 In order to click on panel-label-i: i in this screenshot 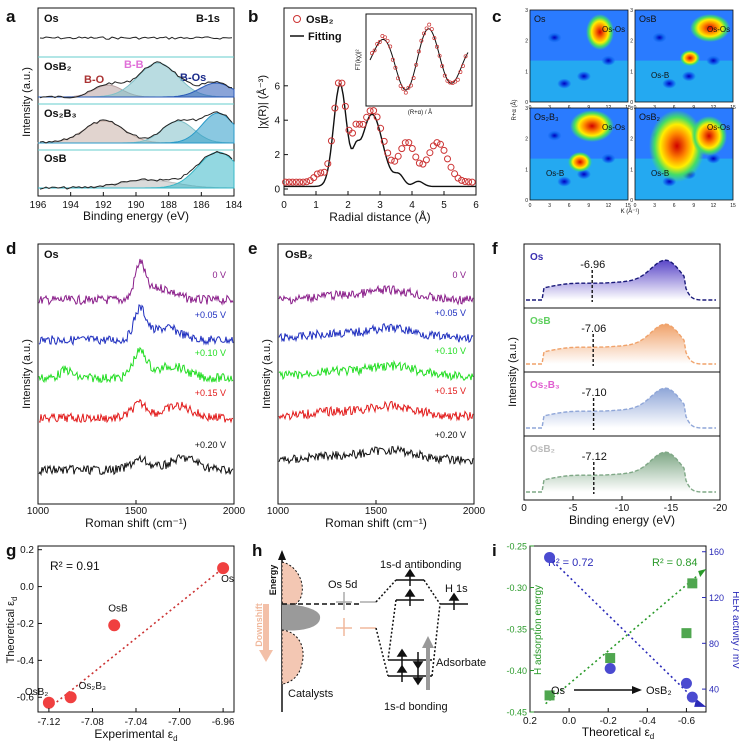, I will do `click(494, 550)`.